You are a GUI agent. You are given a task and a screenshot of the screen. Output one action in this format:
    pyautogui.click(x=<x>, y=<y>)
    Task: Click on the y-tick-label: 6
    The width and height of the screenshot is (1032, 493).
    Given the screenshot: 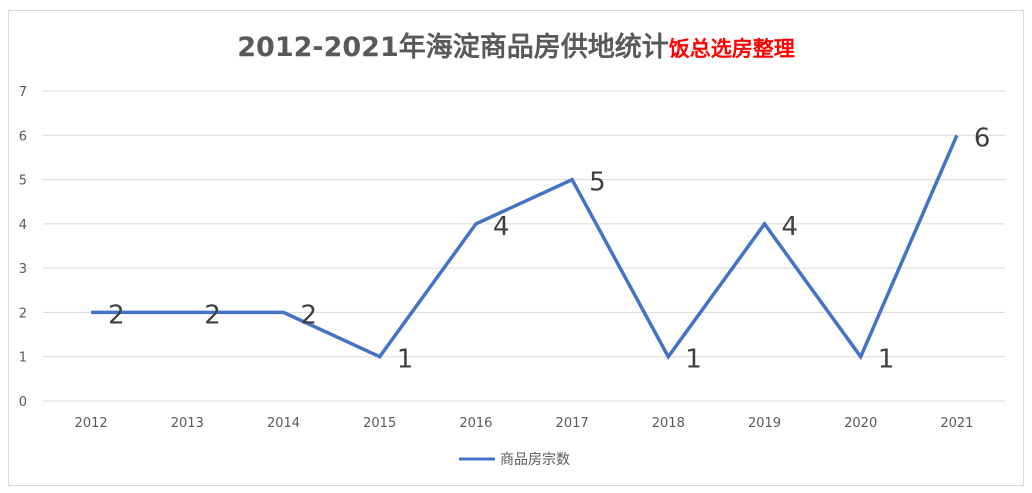 What is the action you would take?
    pyautogui.click(x=23, y=136)
    